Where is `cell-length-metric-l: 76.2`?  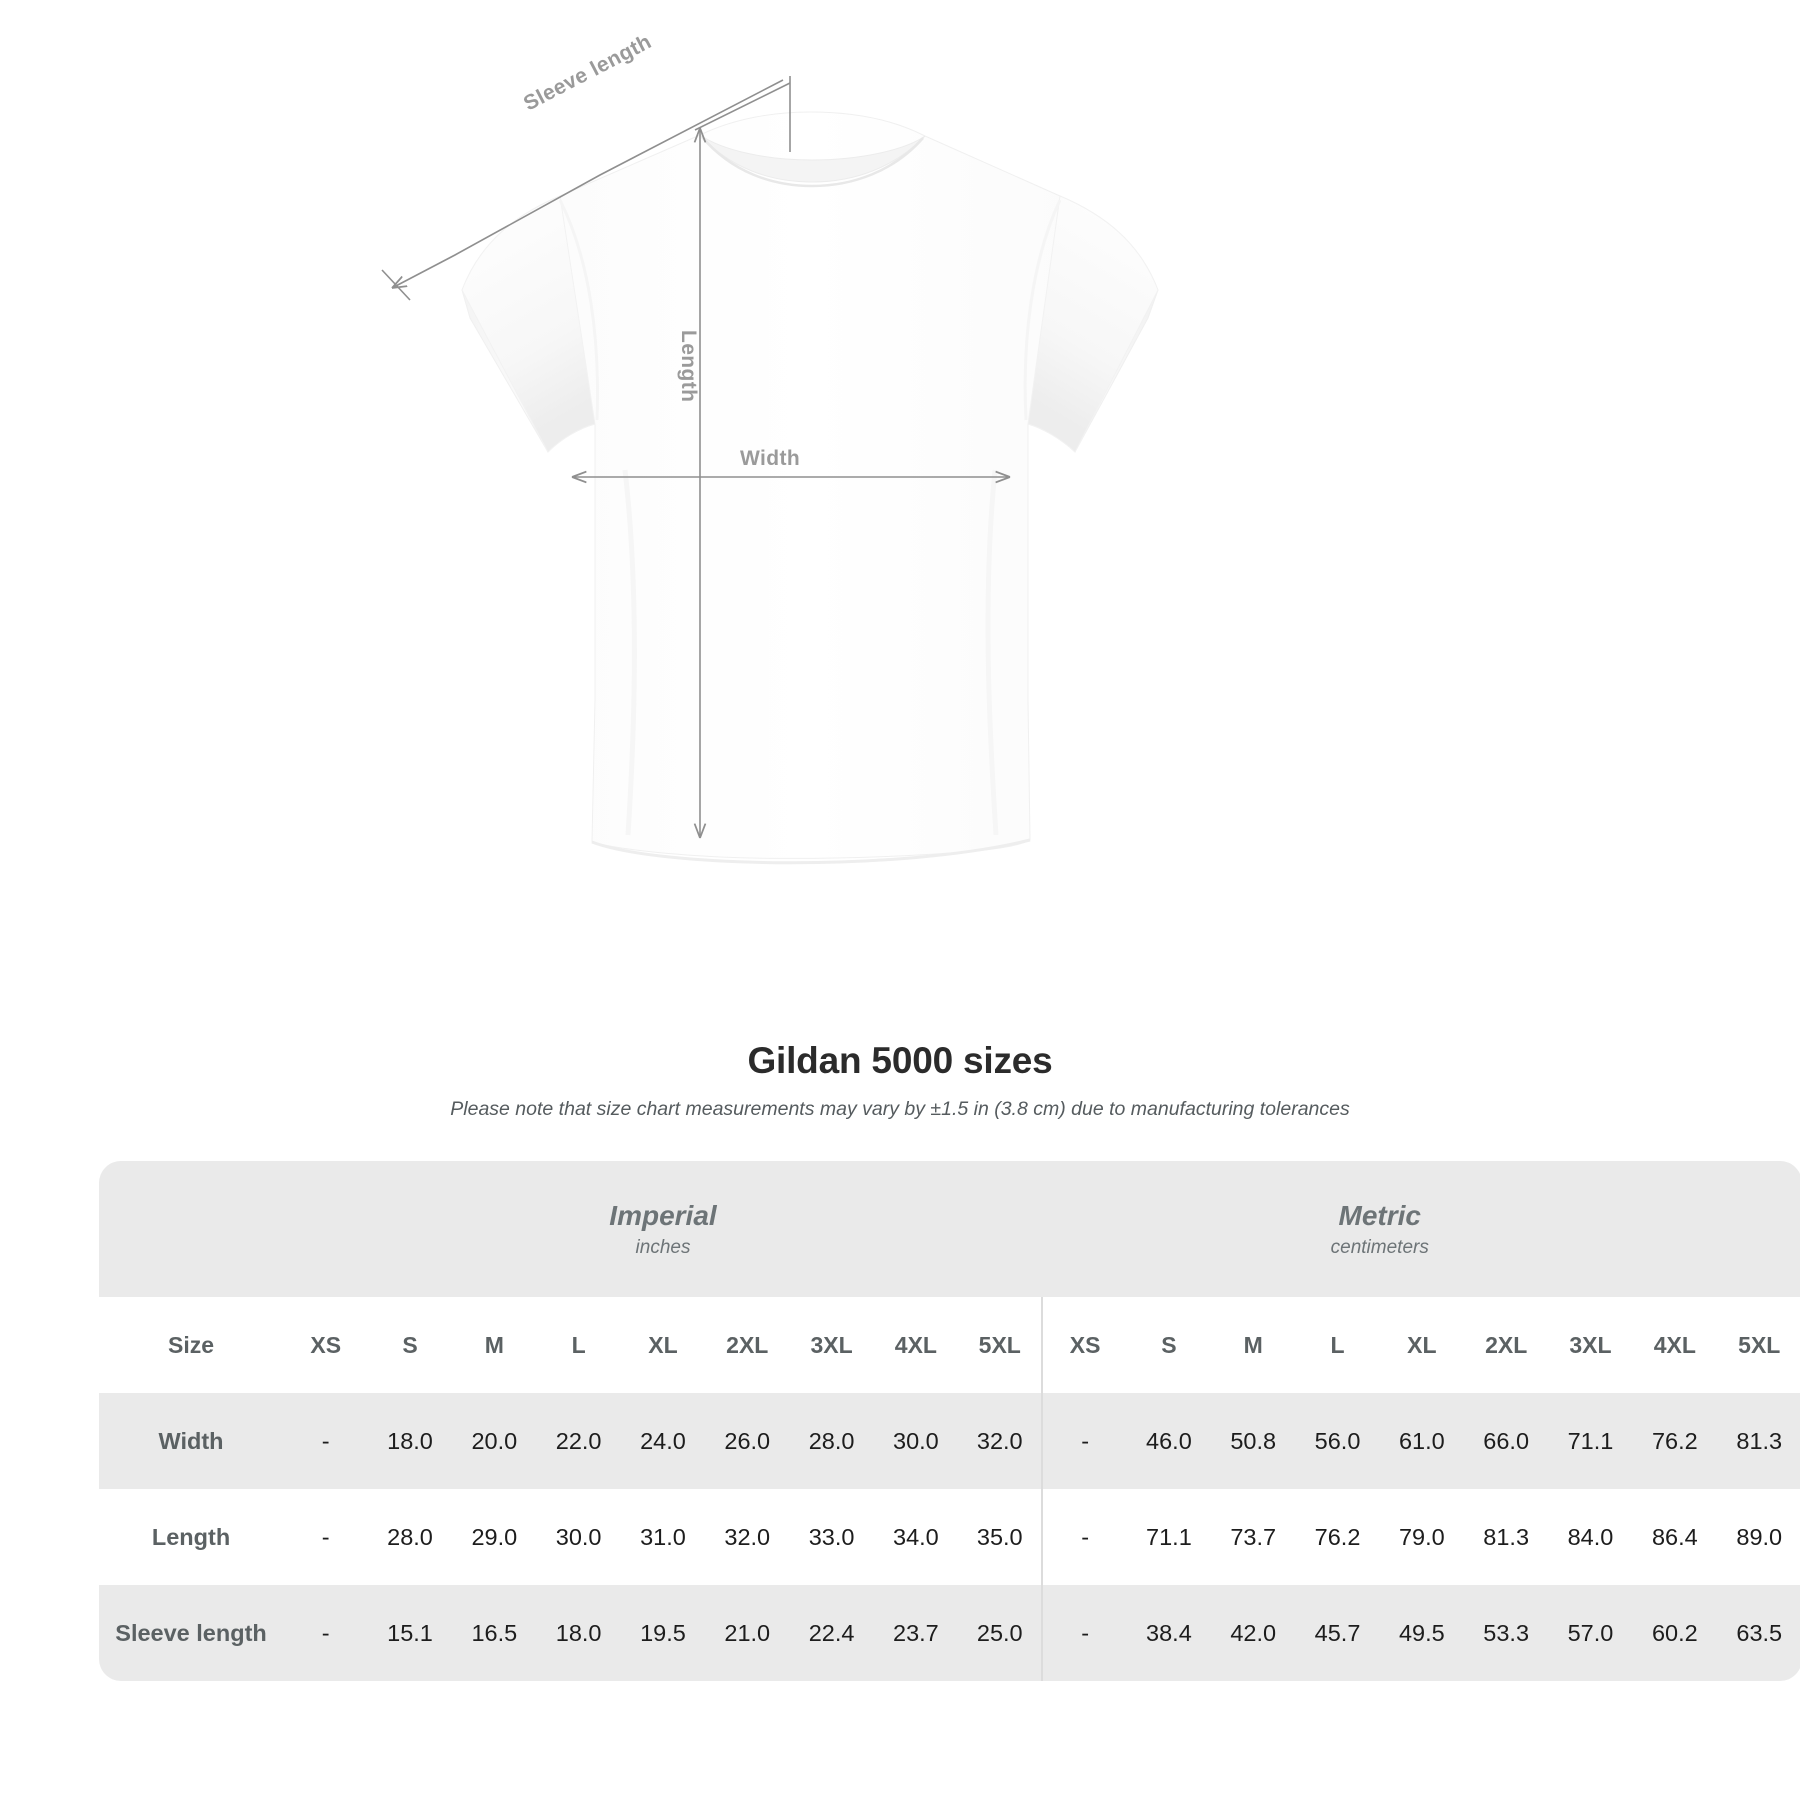 cell-length-metric-l: 76.2 is located at coordinates (1337, 1537).